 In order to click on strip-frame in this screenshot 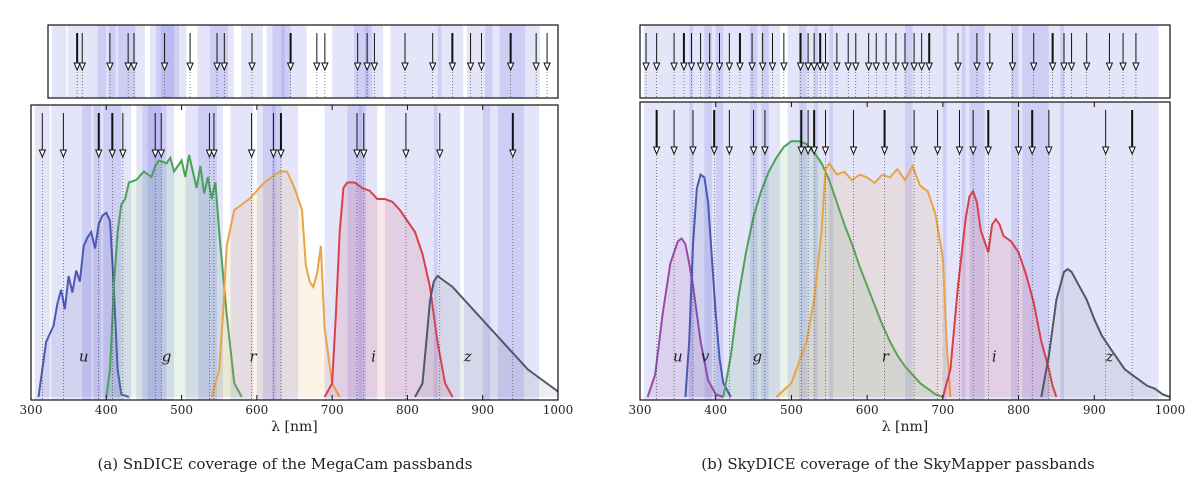, I will do `click(905, 61)`.